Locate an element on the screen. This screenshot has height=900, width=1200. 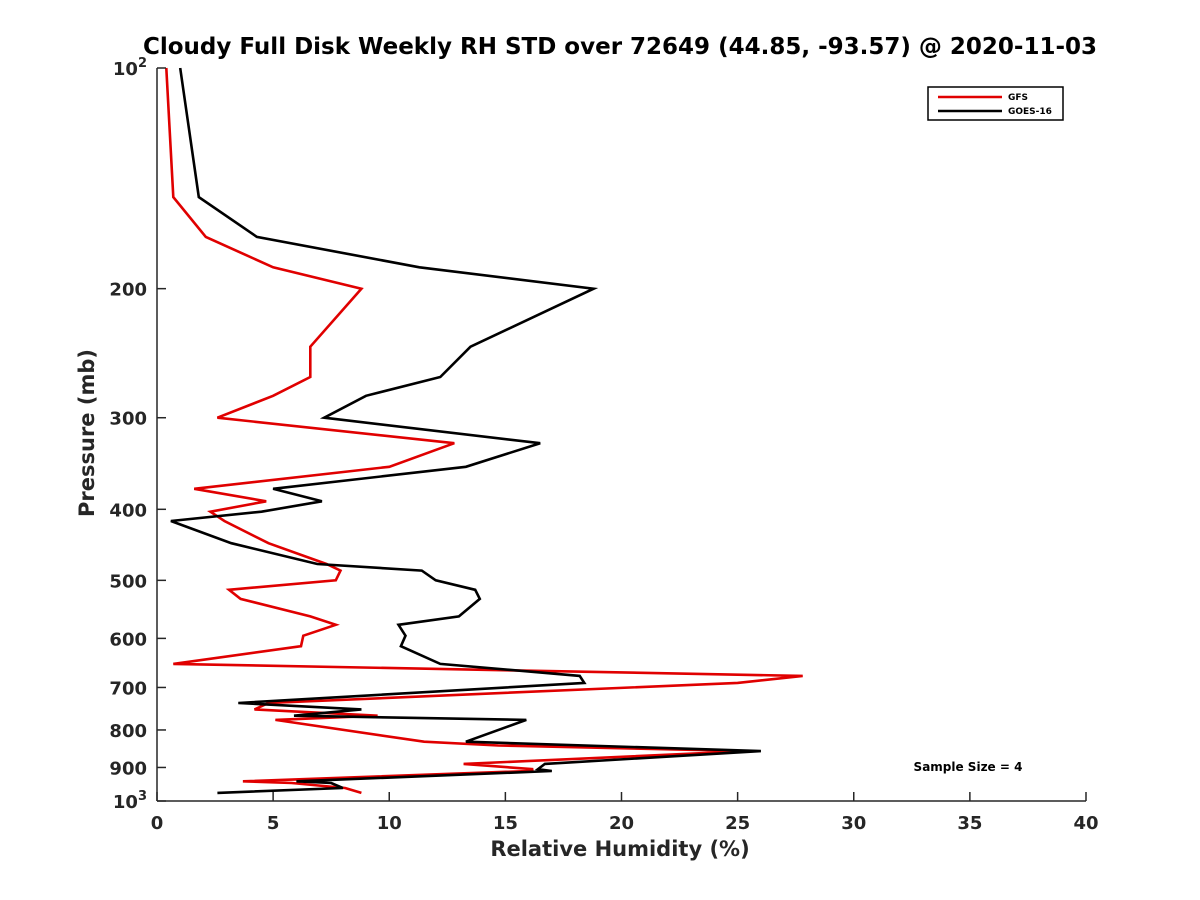
y-tick-label: 800 is located at coordinates (128, 731).